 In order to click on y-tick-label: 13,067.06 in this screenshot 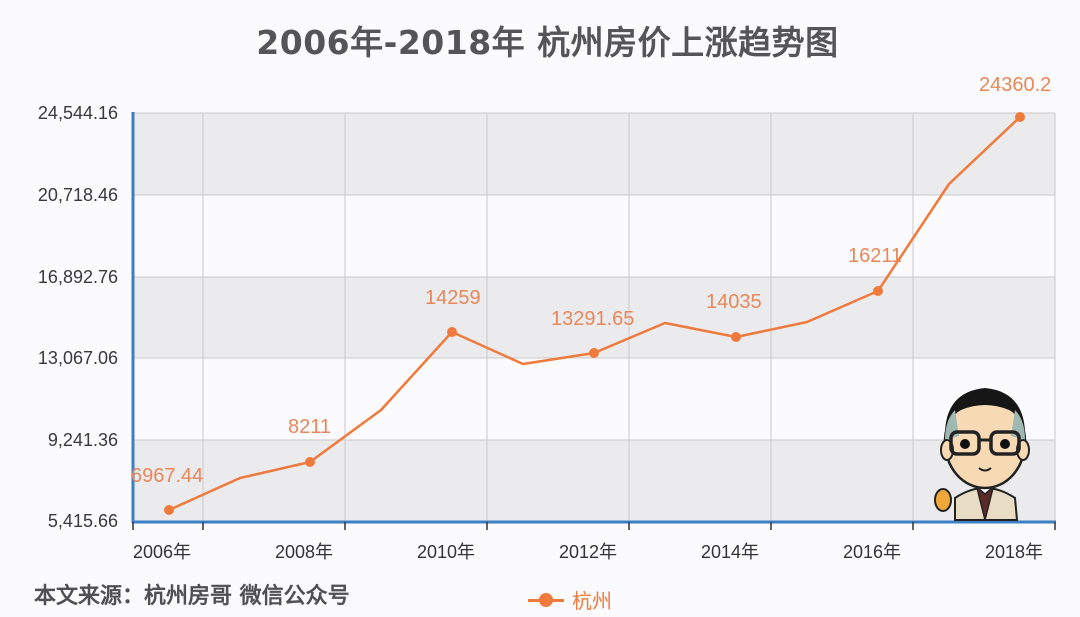, I will do `click(77, 358)`.